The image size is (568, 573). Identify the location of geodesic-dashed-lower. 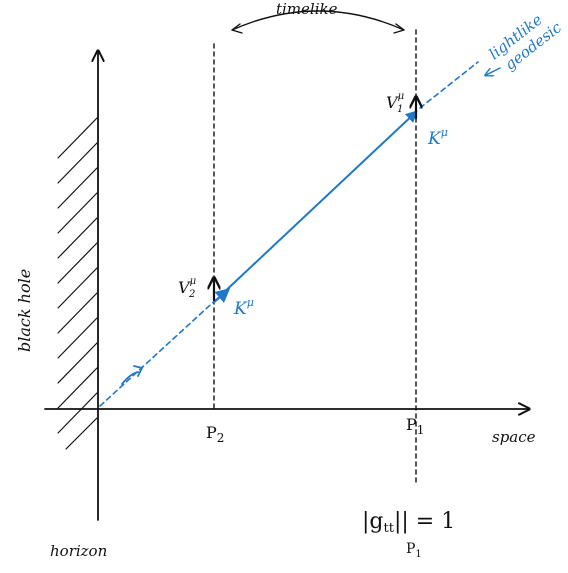
(160, 351).